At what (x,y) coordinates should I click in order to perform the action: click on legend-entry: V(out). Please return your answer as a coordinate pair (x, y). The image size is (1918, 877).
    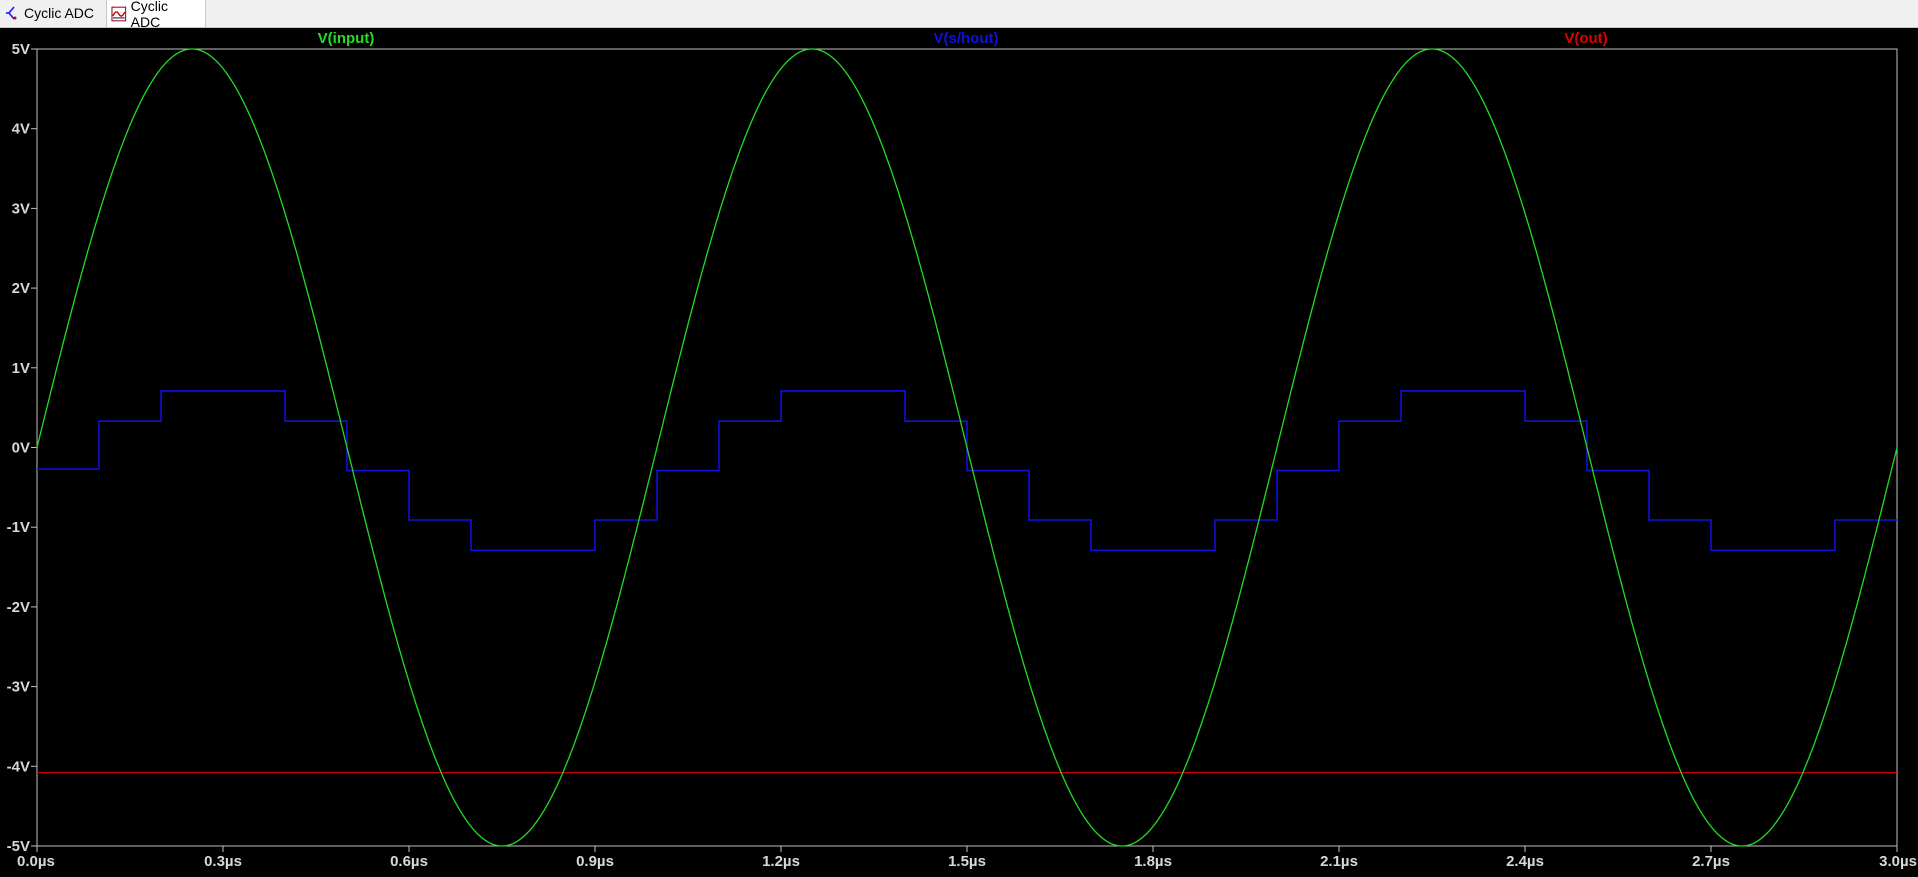
    Looking at the image, I should click on (1585, 38).